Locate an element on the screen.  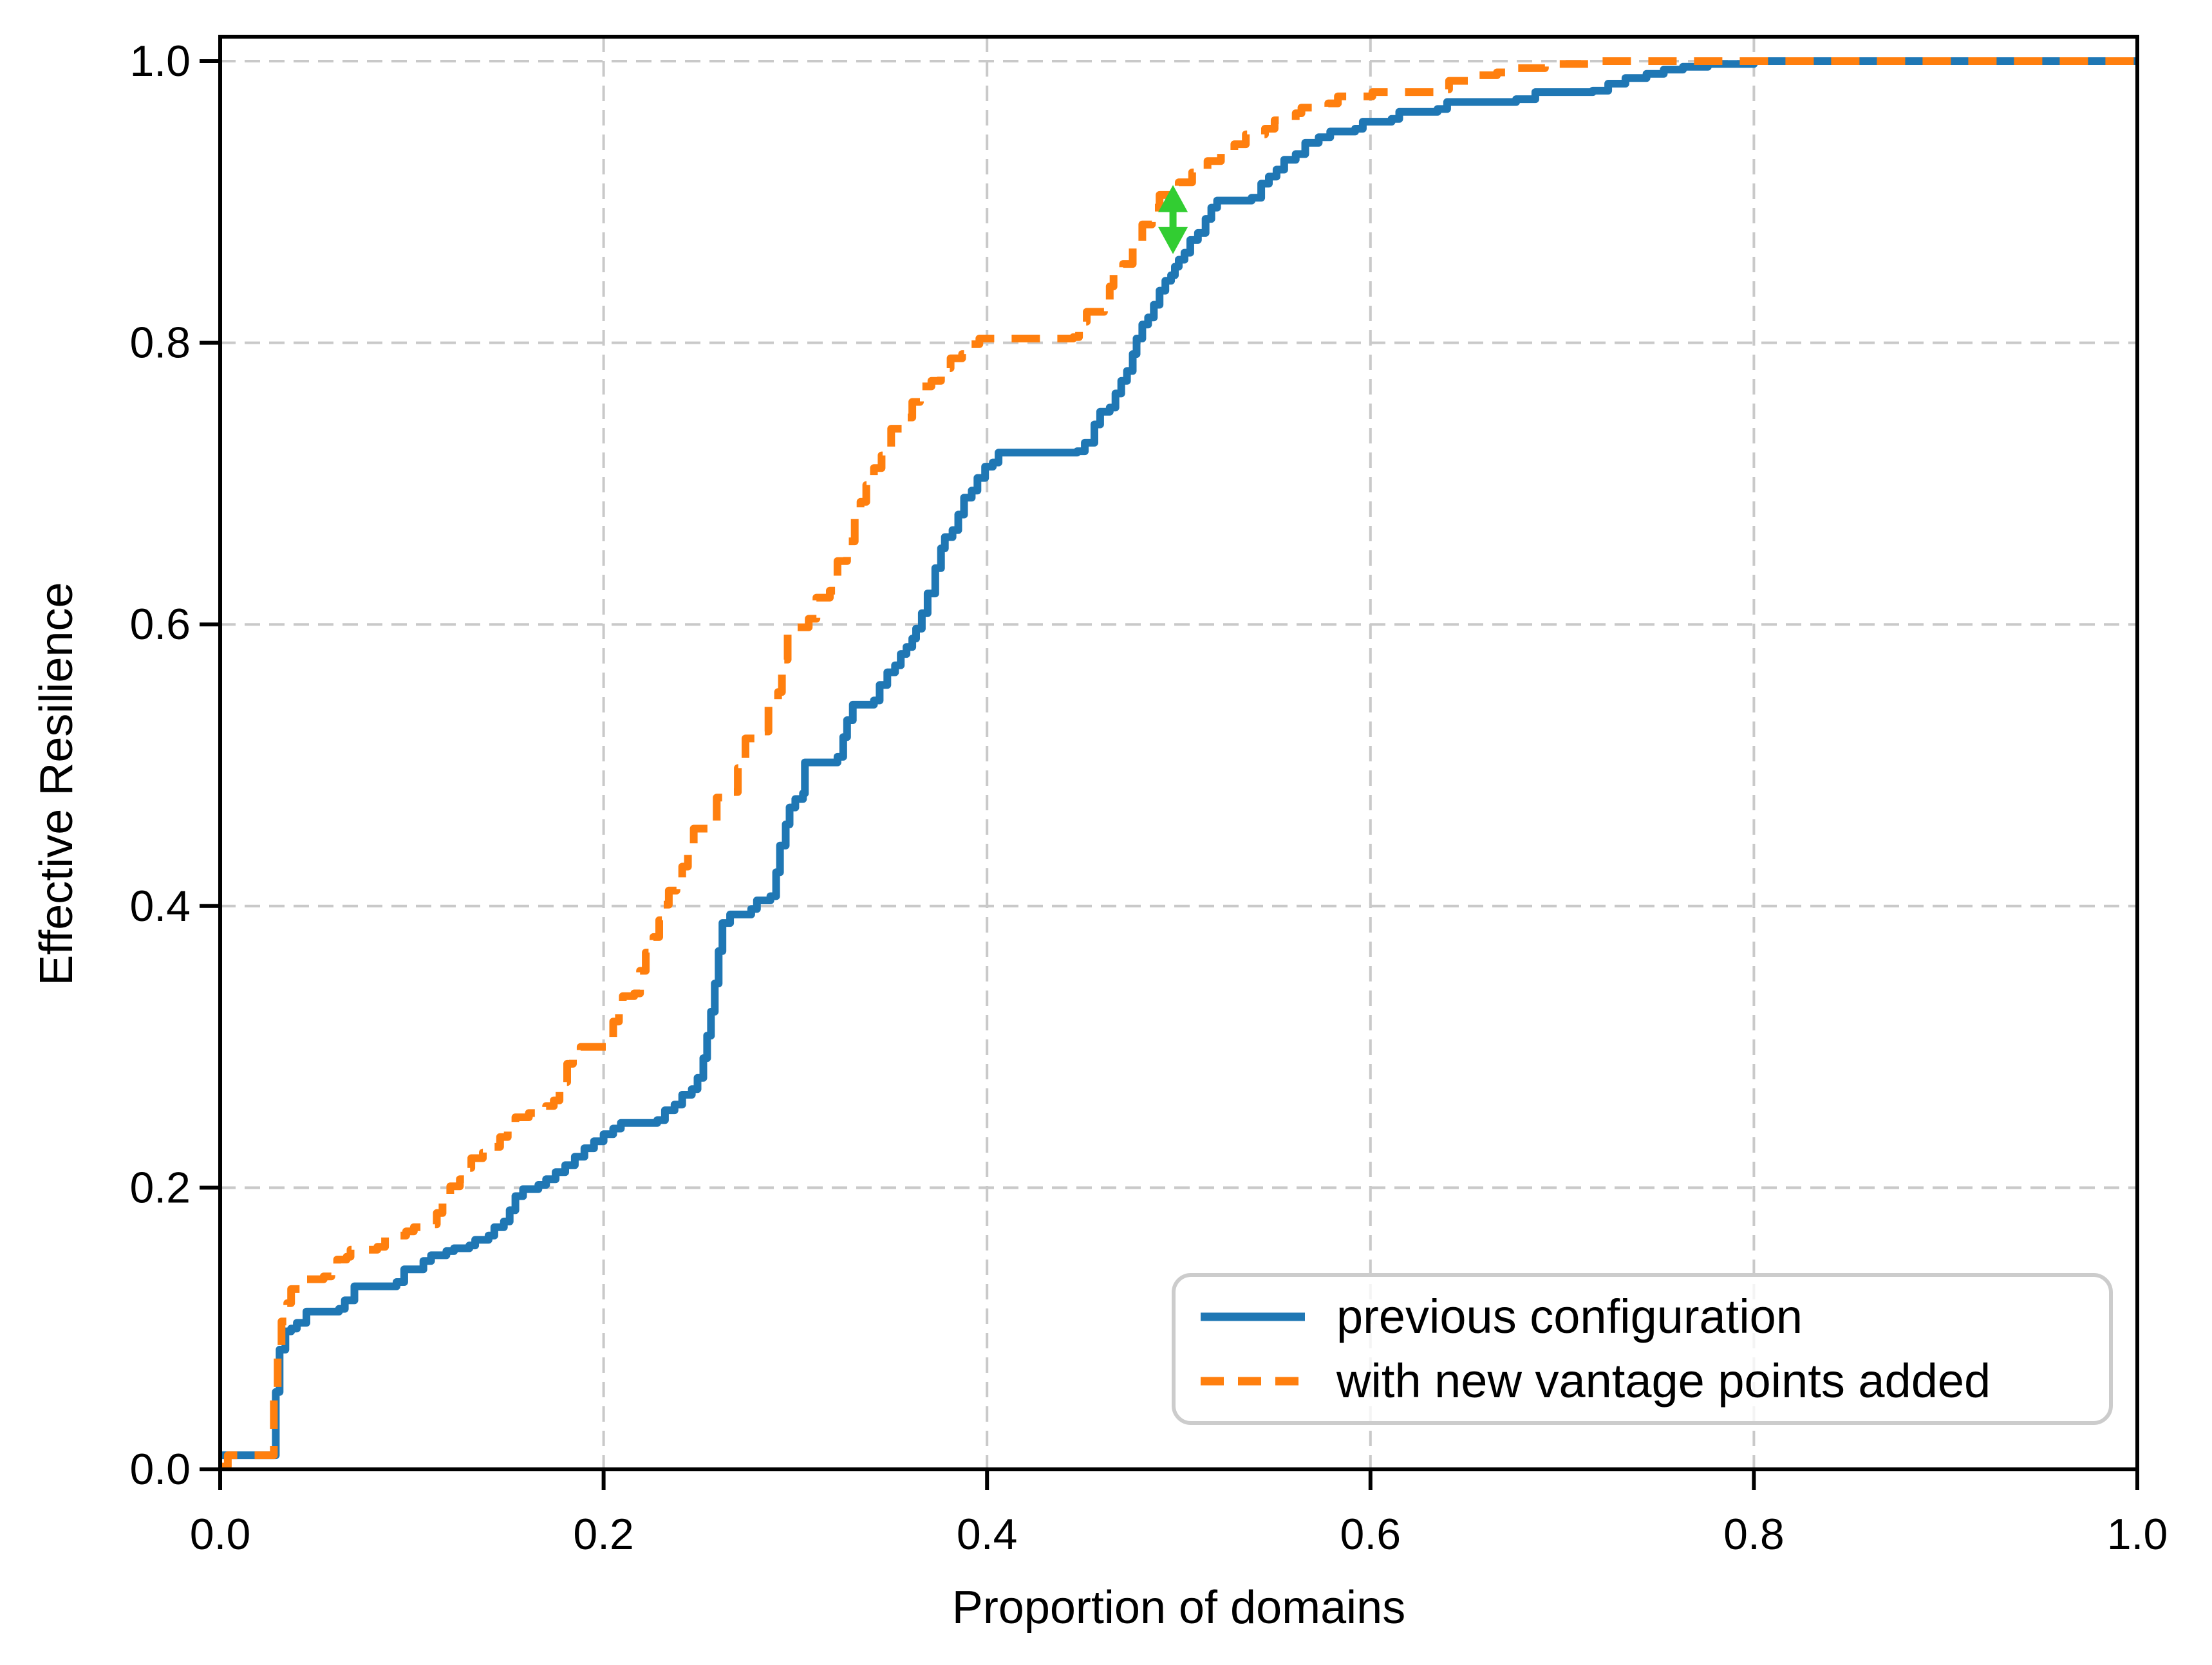
legend-label: with new vantage points added is located at coordinates (1663, 1381).